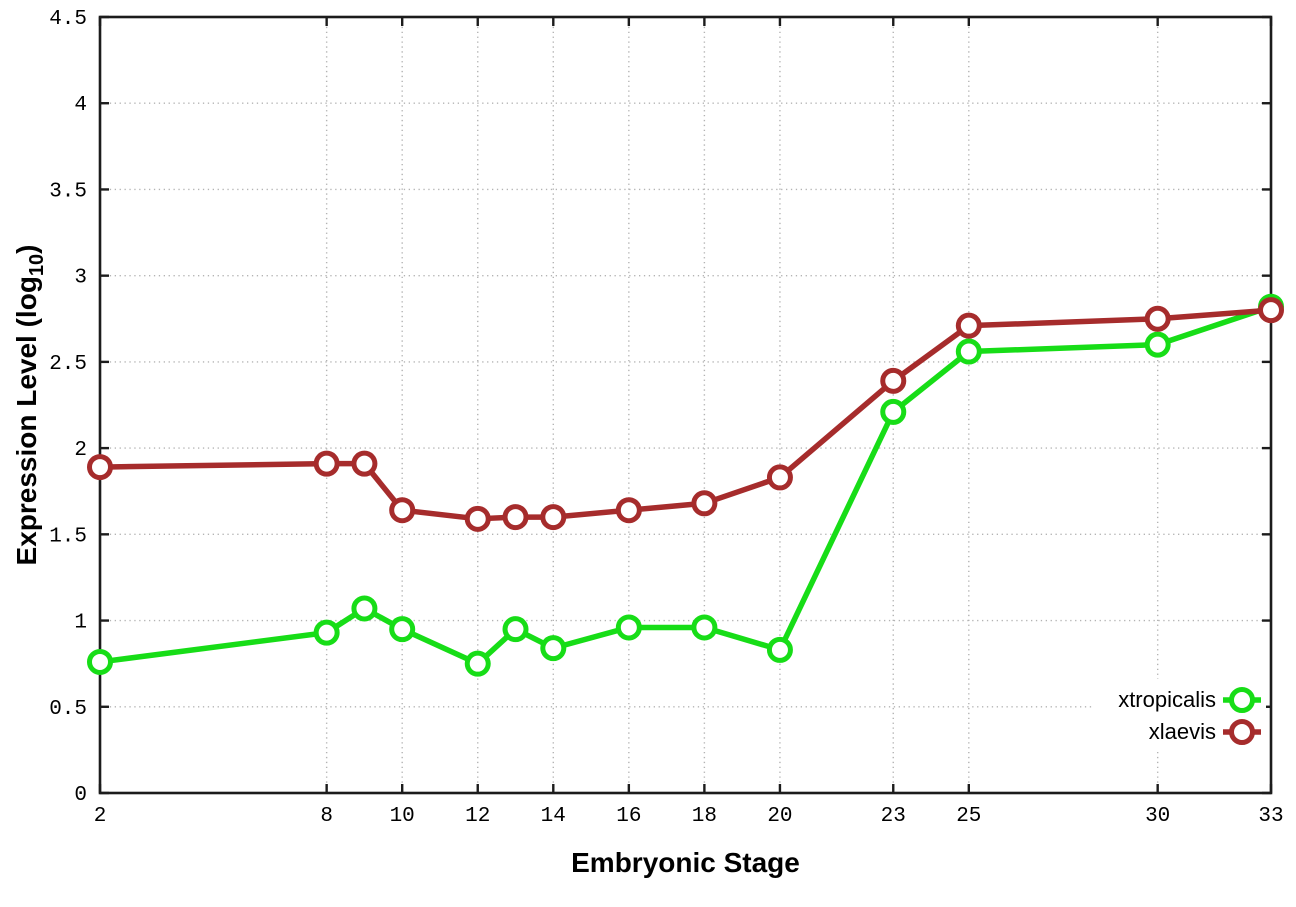 The image size is (1296, 907). What do you see at coordinates (29, 405) in the screenshot?
I see `y-axis-title: Expression Level (log10)` at bounding box center [29, 405].